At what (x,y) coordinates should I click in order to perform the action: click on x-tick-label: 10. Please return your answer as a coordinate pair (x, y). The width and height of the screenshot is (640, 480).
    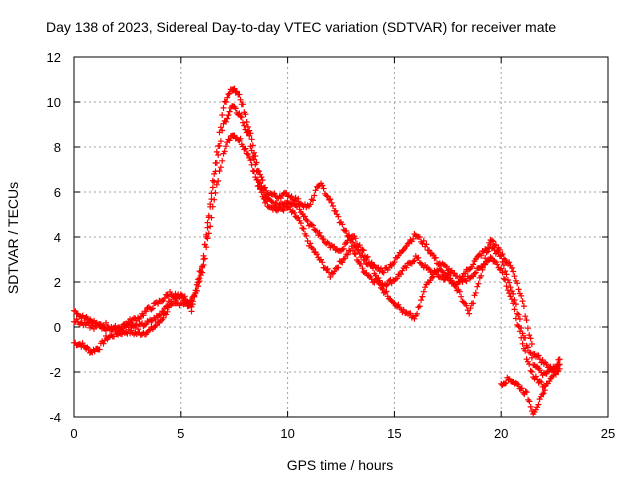
    Looking at the image, I should click on (287, 433).